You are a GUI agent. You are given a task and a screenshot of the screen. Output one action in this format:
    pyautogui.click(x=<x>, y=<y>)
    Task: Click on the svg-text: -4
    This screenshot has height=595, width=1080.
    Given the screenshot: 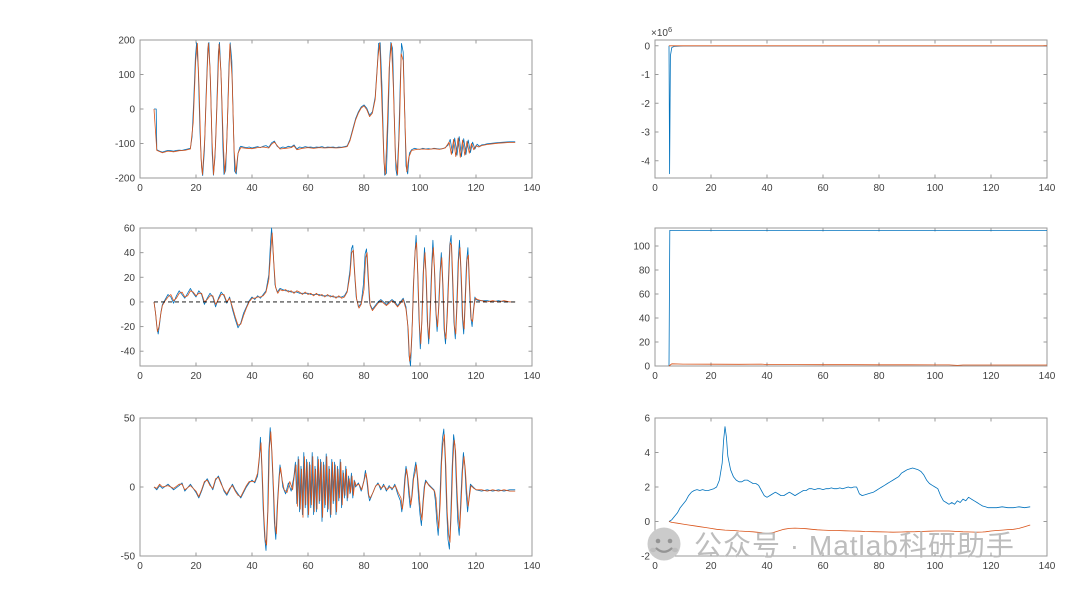 What is the action you would take?
    pyautogui.click(x=645, y=161)
    